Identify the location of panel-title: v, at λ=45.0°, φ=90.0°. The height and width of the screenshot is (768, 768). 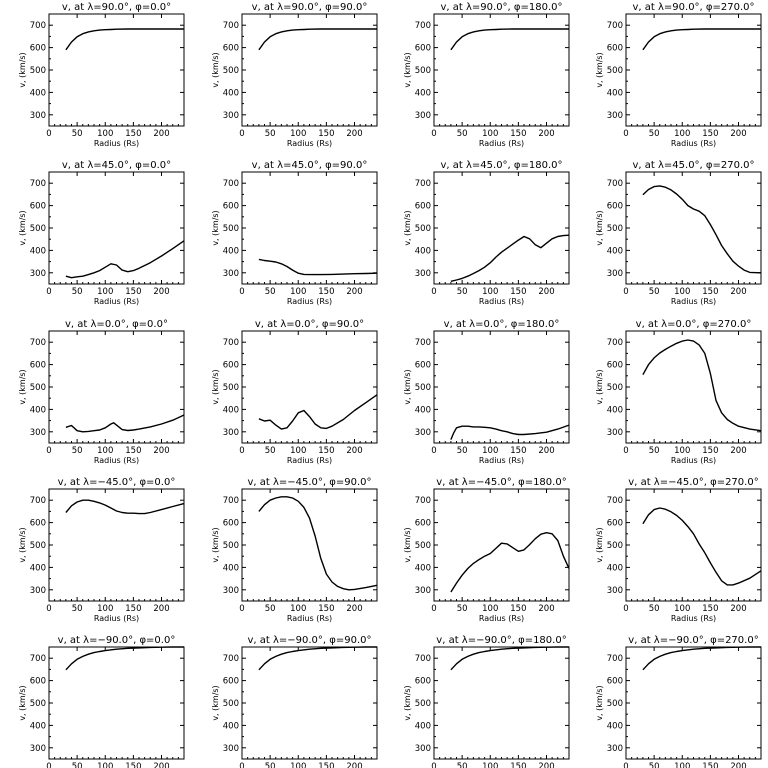
(310, 165).